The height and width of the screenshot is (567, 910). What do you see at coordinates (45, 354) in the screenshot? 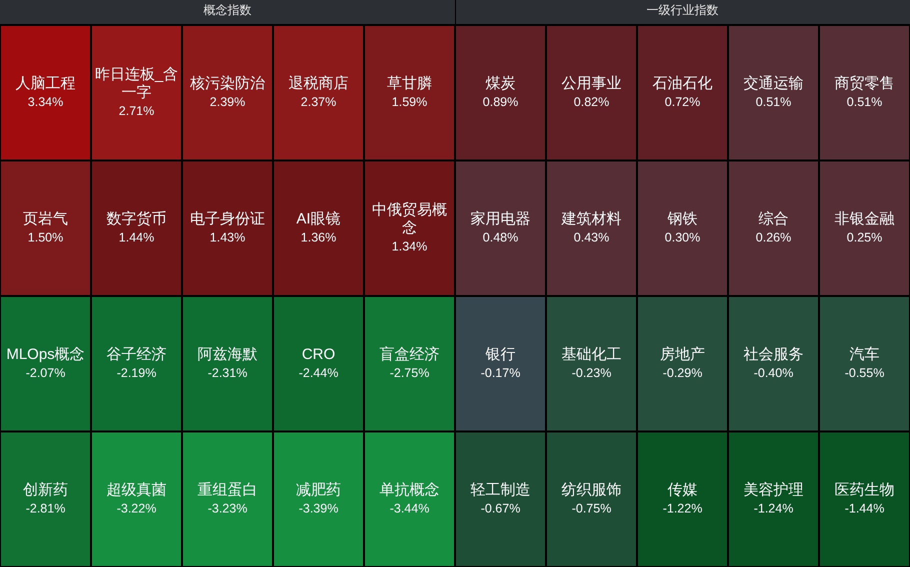
I see `category-label: MLOps概念` at bounding box center [45, 354].